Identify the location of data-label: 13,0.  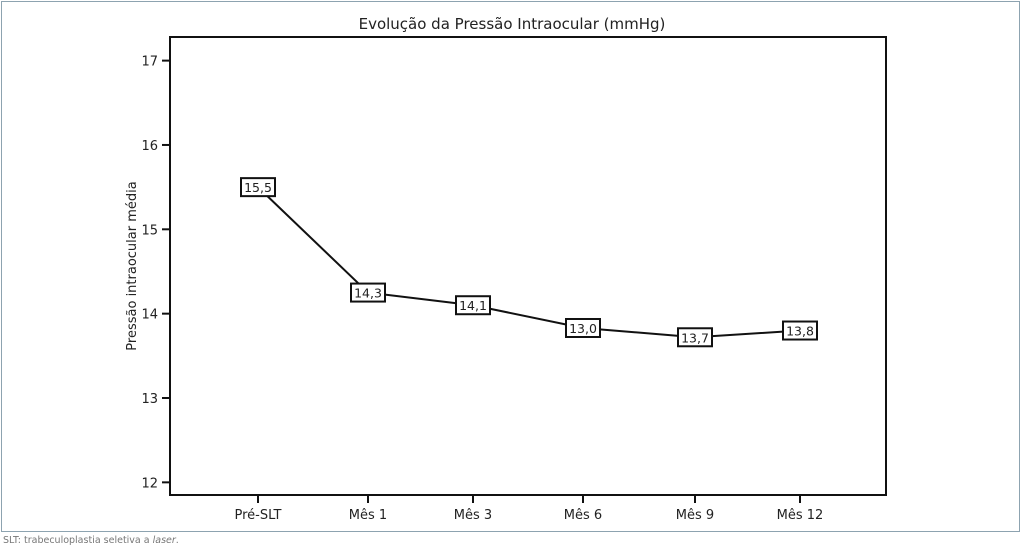
(583, 328).